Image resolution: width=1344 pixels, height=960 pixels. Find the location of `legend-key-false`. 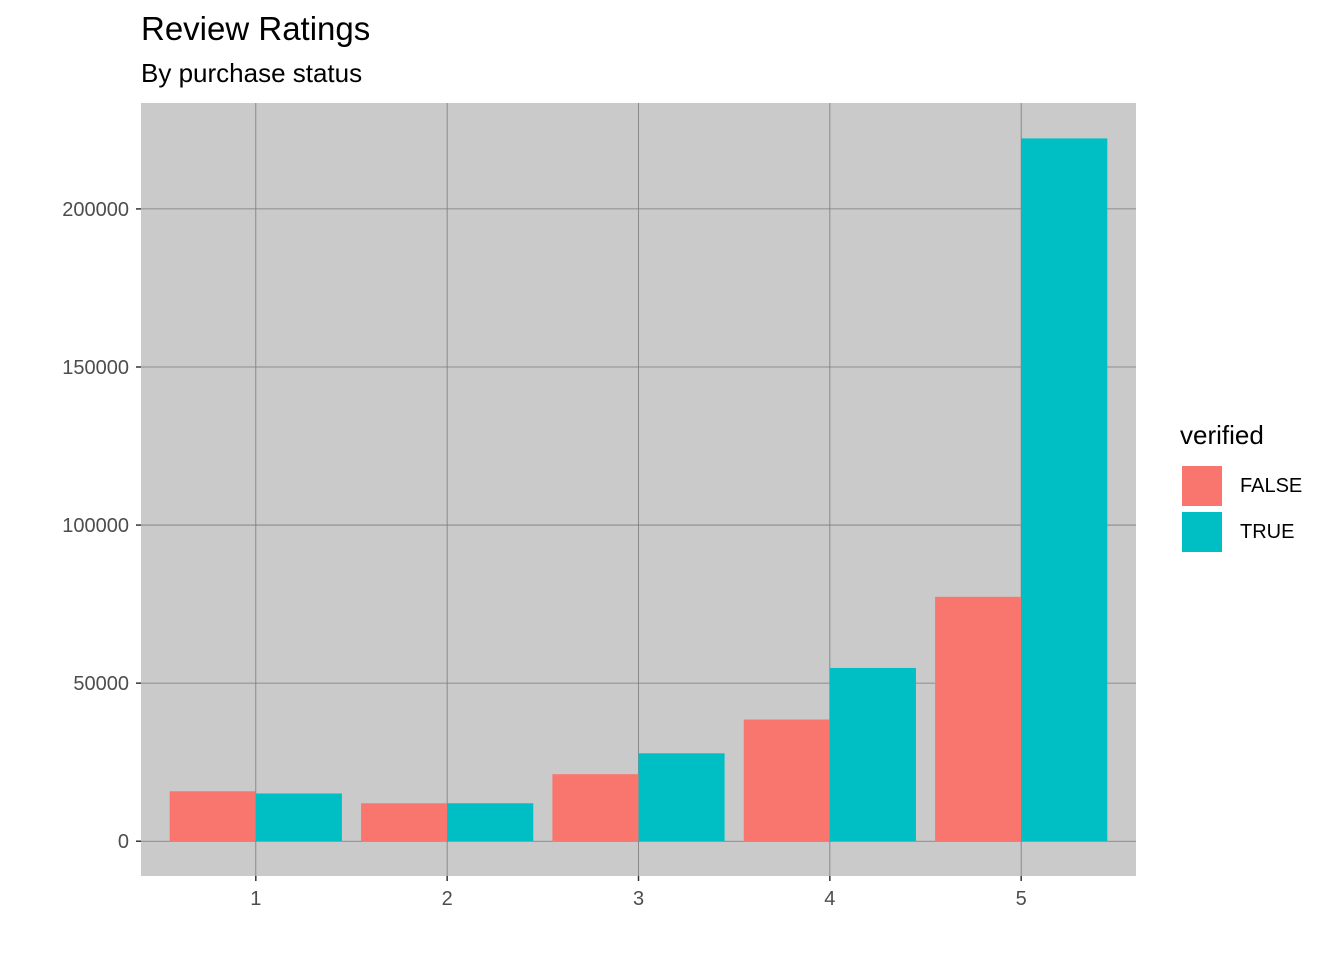

legend-key-false is located at coordinates (1202, 486).